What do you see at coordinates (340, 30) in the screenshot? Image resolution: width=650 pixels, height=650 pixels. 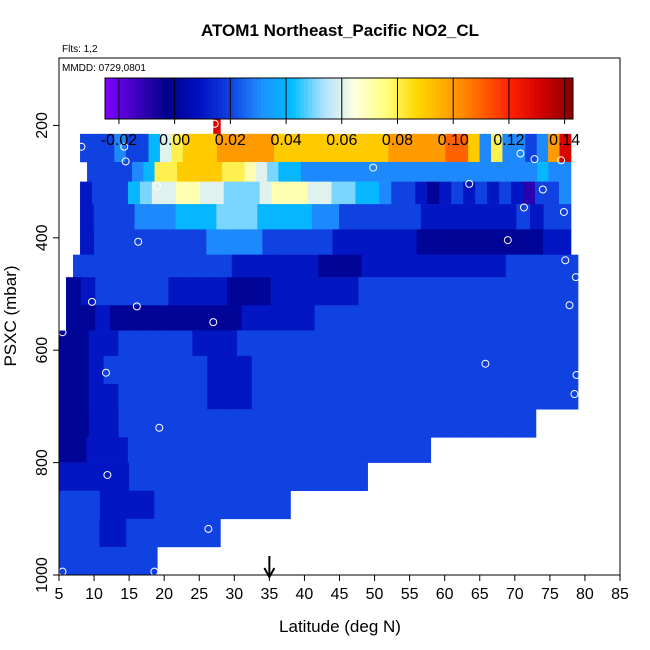 I see `chart-title: ATOM1 Northeast_Pacific NO2_CL` at bounding box center [340, 30].